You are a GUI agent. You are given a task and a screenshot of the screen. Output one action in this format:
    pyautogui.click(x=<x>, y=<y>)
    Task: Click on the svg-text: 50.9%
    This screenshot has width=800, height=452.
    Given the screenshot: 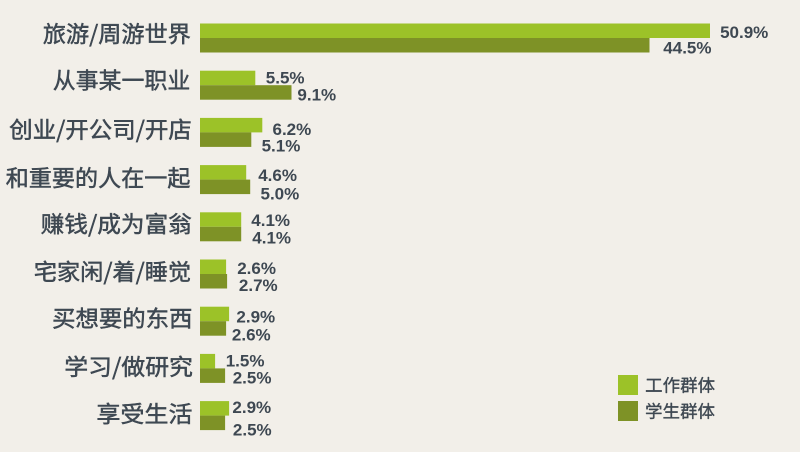 What is the action you would take?
    pyautogui.click(x=744, y=32)
    